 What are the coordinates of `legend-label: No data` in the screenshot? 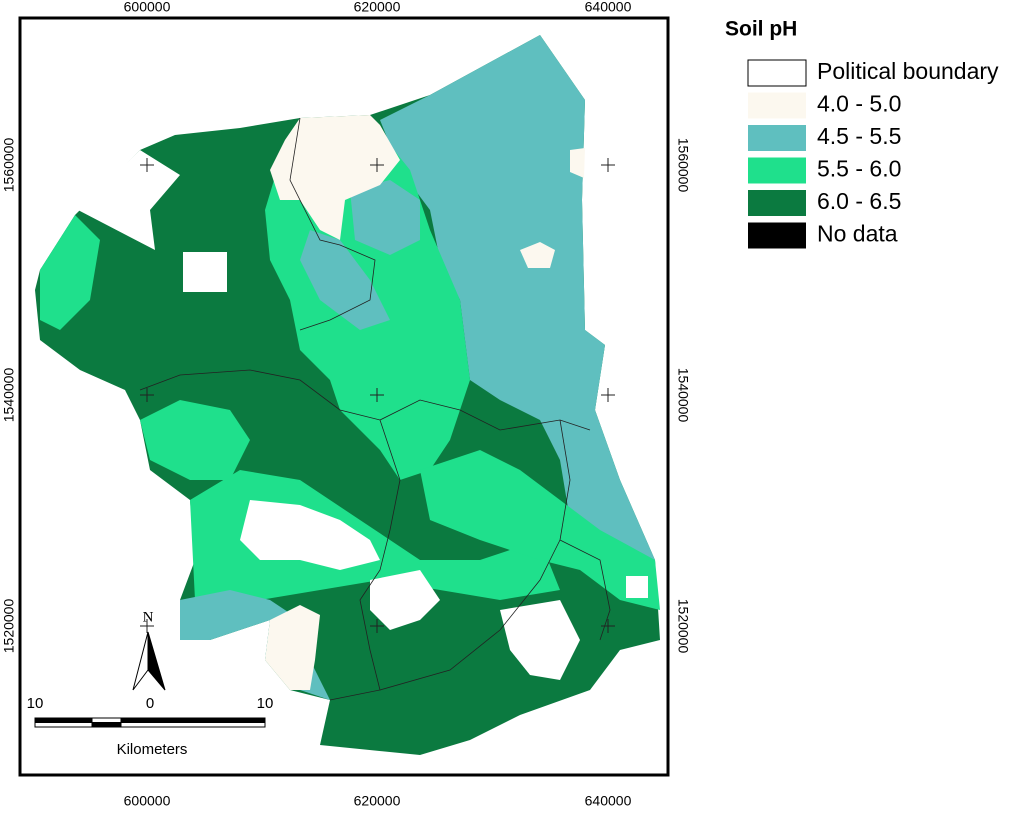 It's located at (857, 234).